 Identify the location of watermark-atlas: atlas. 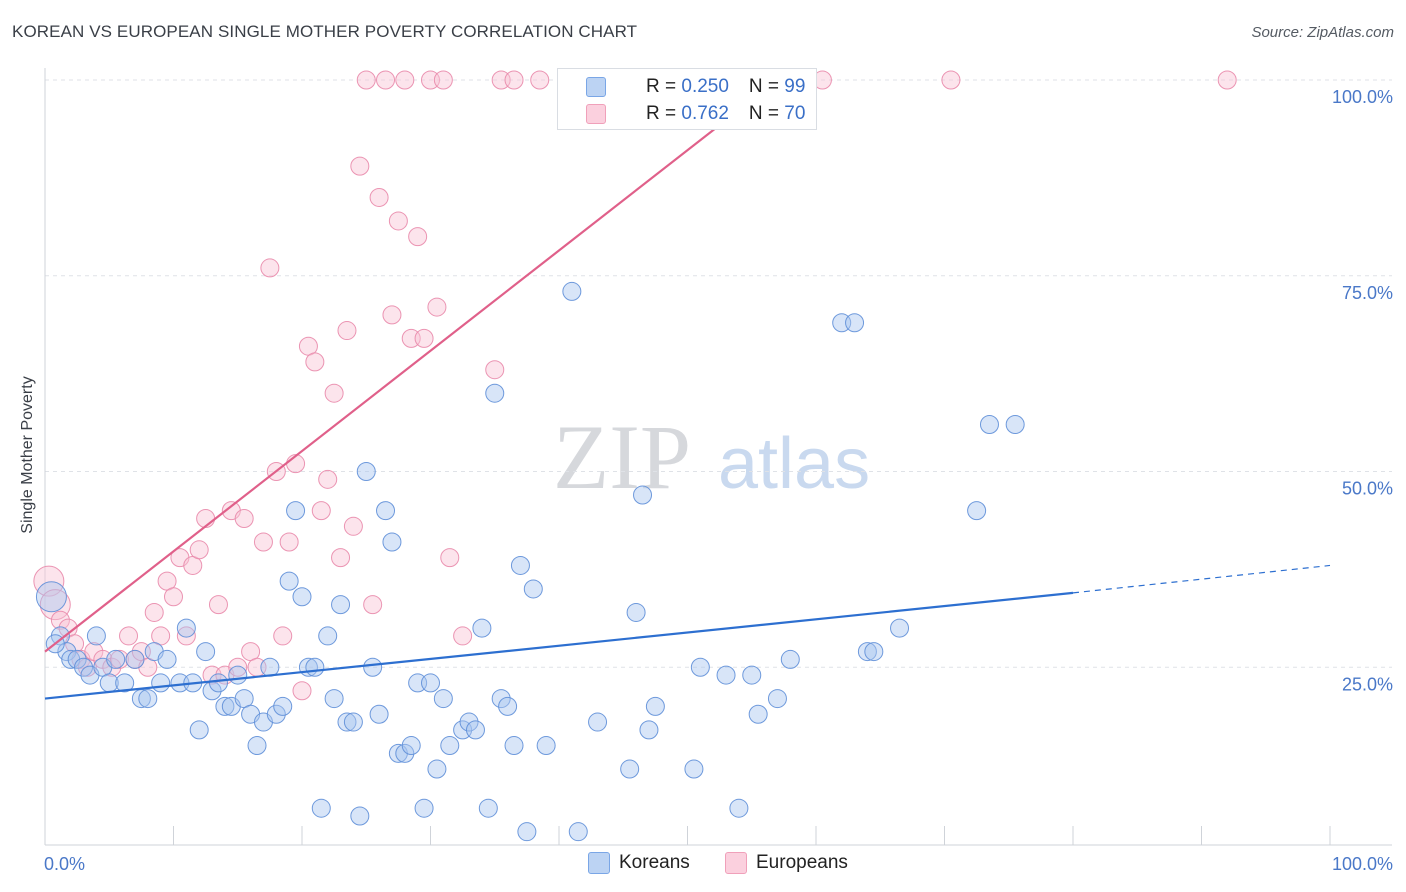
(794, 464).